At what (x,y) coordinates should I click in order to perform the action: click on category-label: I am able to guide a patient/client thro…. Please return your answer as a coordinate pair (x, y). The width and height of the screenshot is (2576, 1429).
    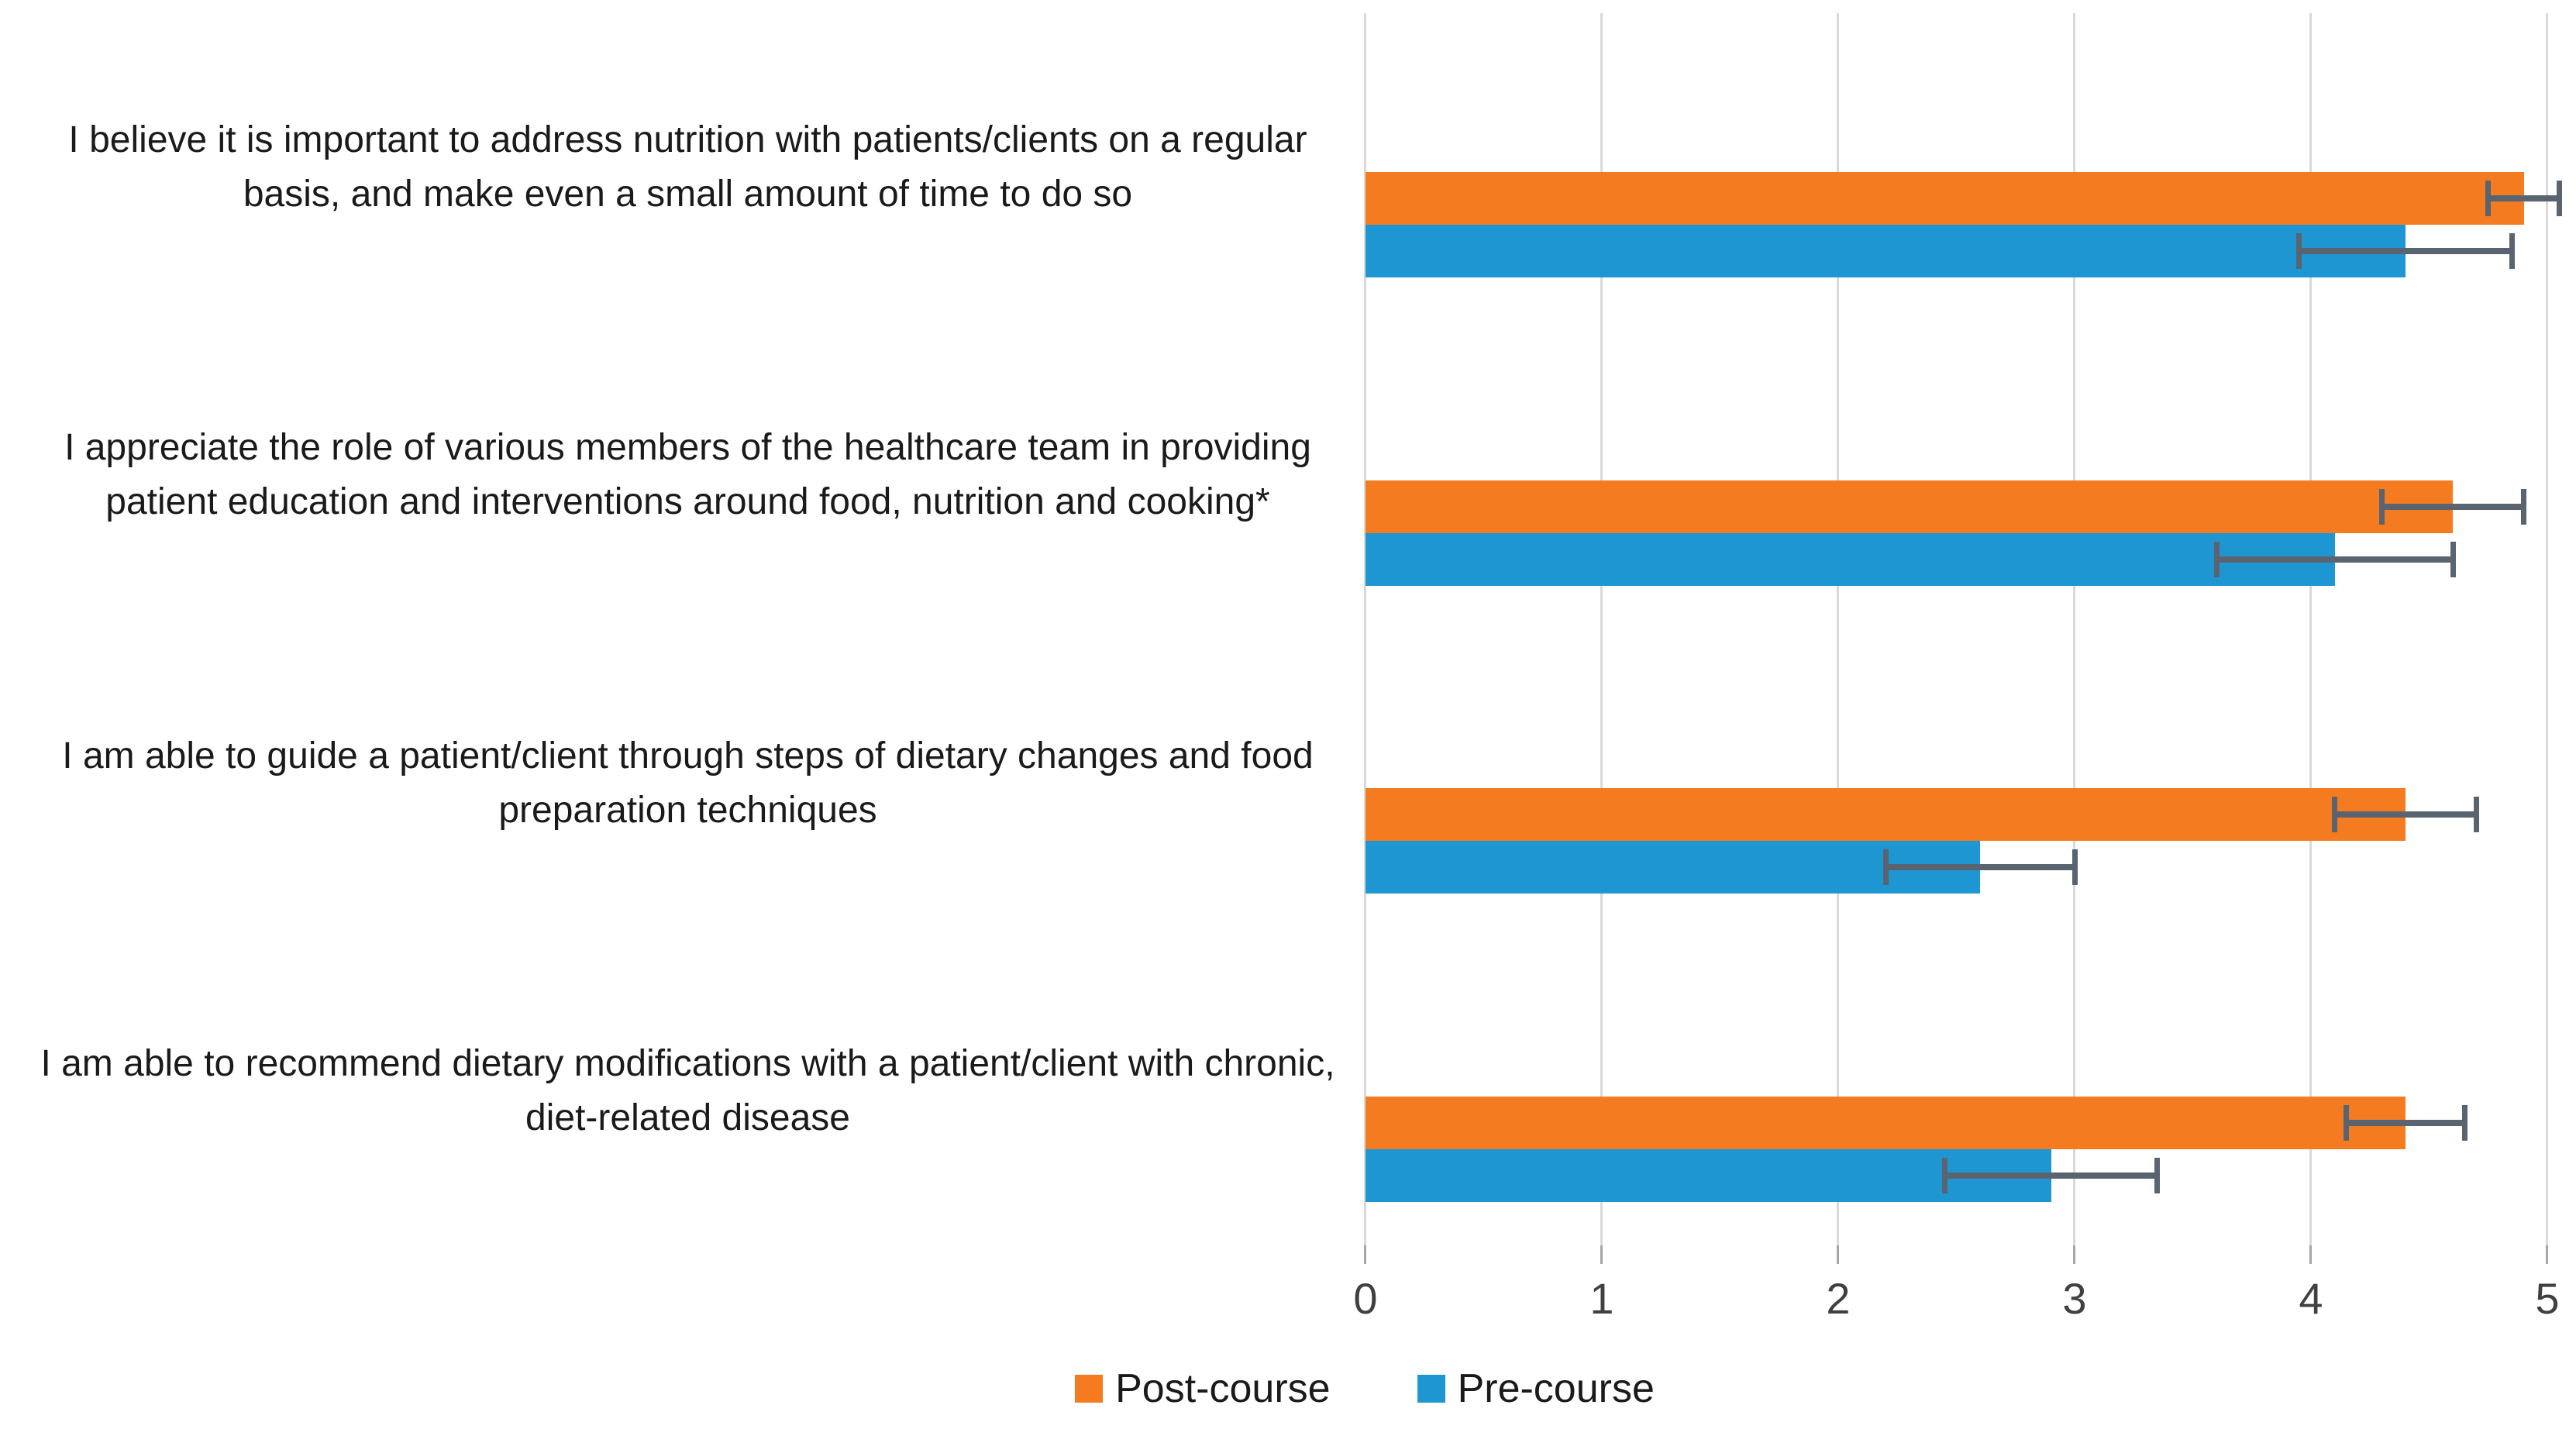
    Looking at the image, I should click on (688, 783).